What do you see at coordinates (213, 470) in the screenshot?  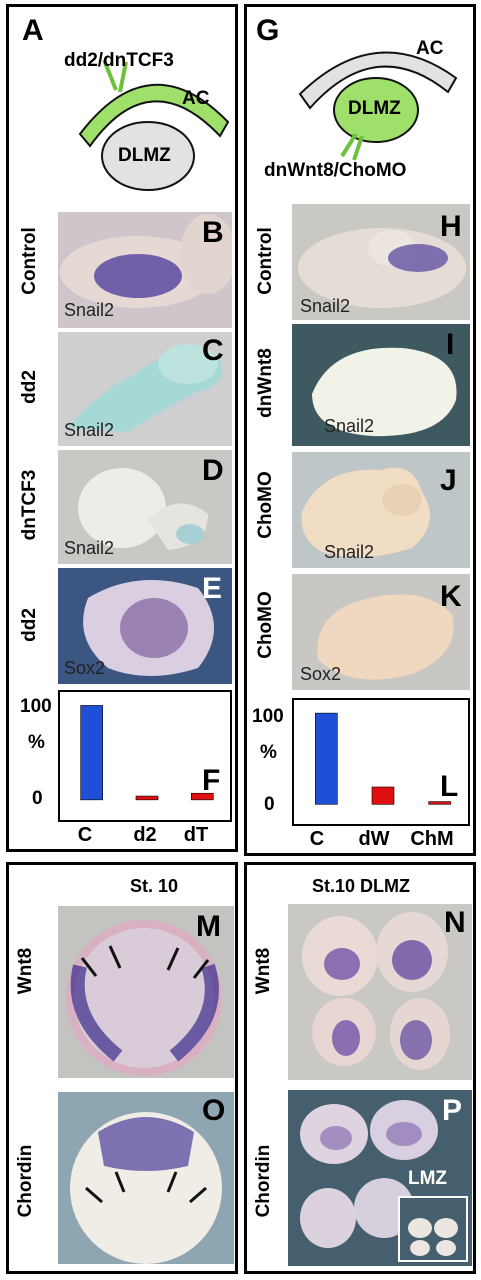 I see `panel-letter-d: D` at bounding box center [213, 470].